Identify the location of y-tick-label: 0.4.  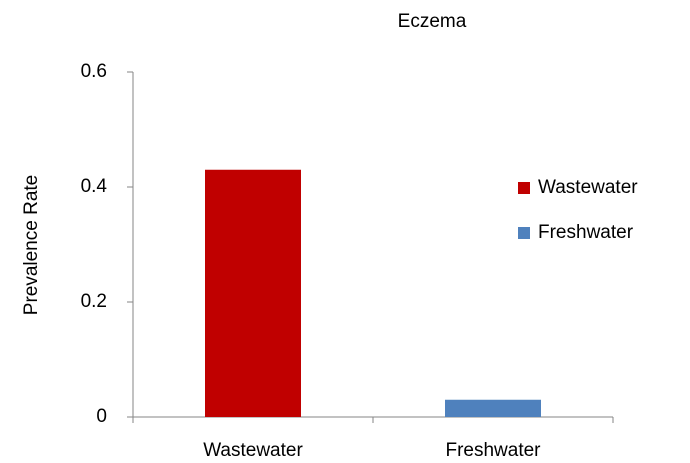
(94, 186).